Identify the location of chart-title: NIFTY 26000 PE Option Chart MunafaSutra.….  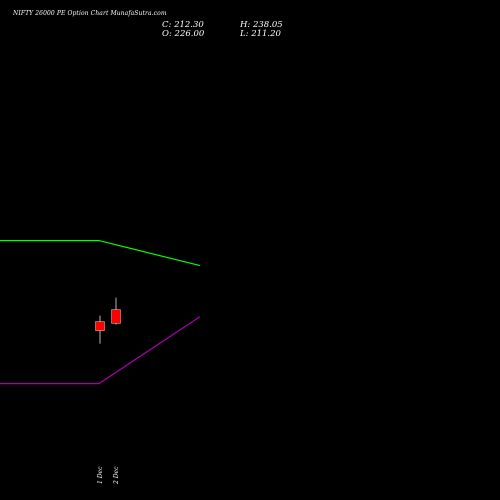
(90, 13).